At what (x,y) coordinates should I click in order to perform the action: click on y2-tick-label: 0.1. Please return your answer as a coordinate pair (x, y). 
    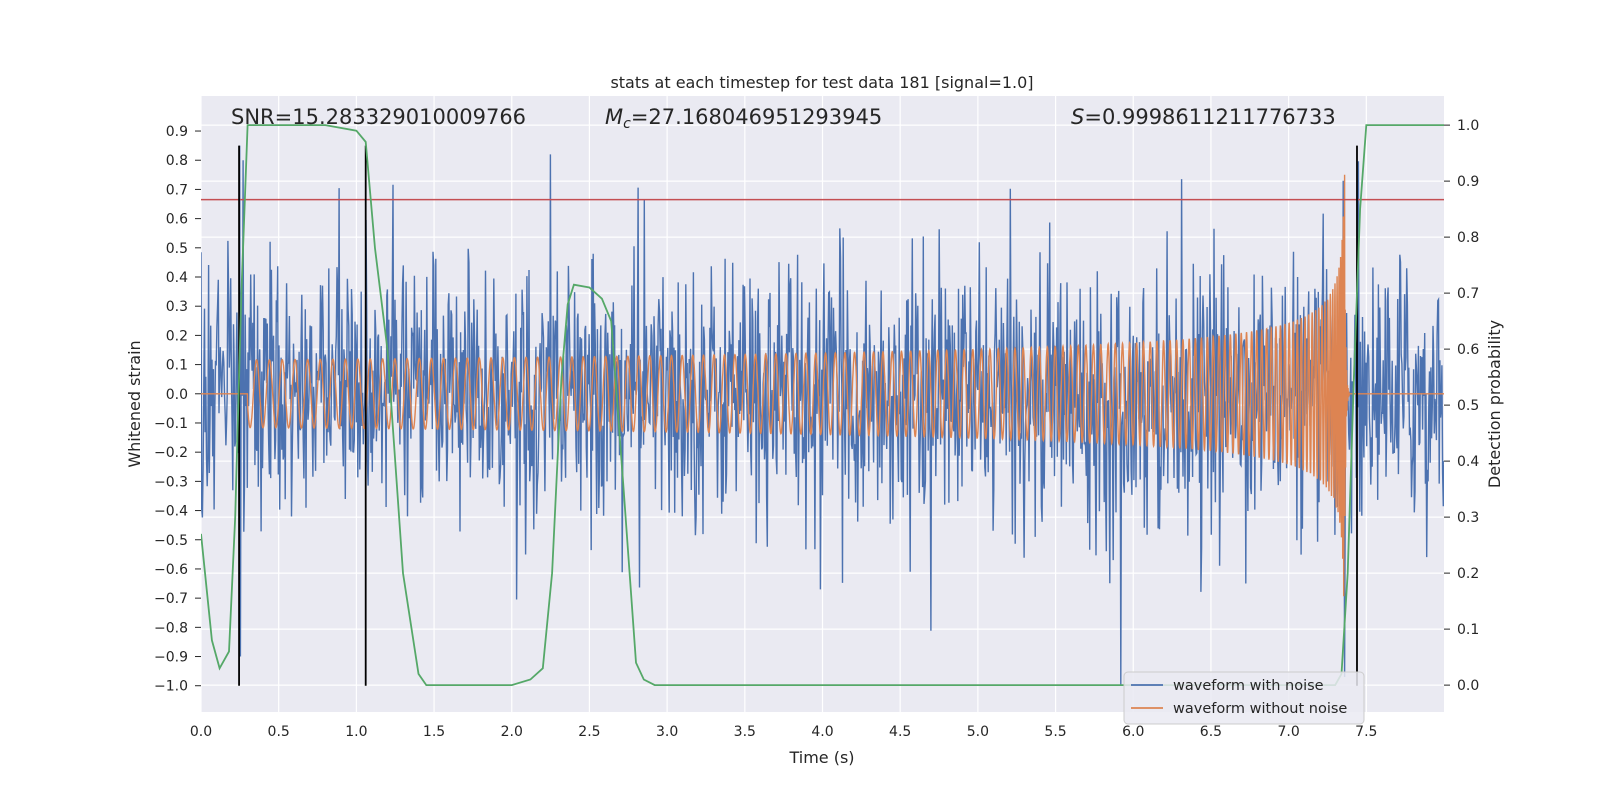
    Looking at the image, I should click on (1468, 630).